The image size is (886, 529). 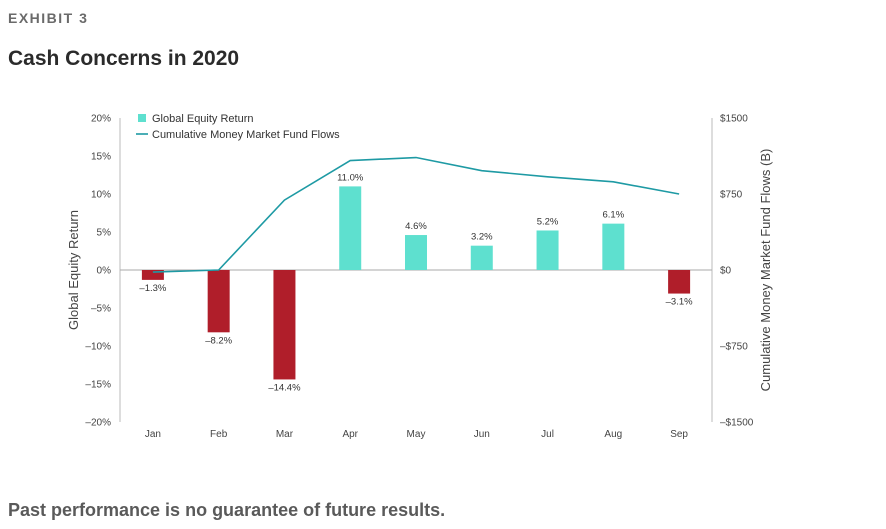 What do you see at coordinates (101, 119) in the screenshot?
I see `y-tick-label: 20%` at bounding box center [101, 119].